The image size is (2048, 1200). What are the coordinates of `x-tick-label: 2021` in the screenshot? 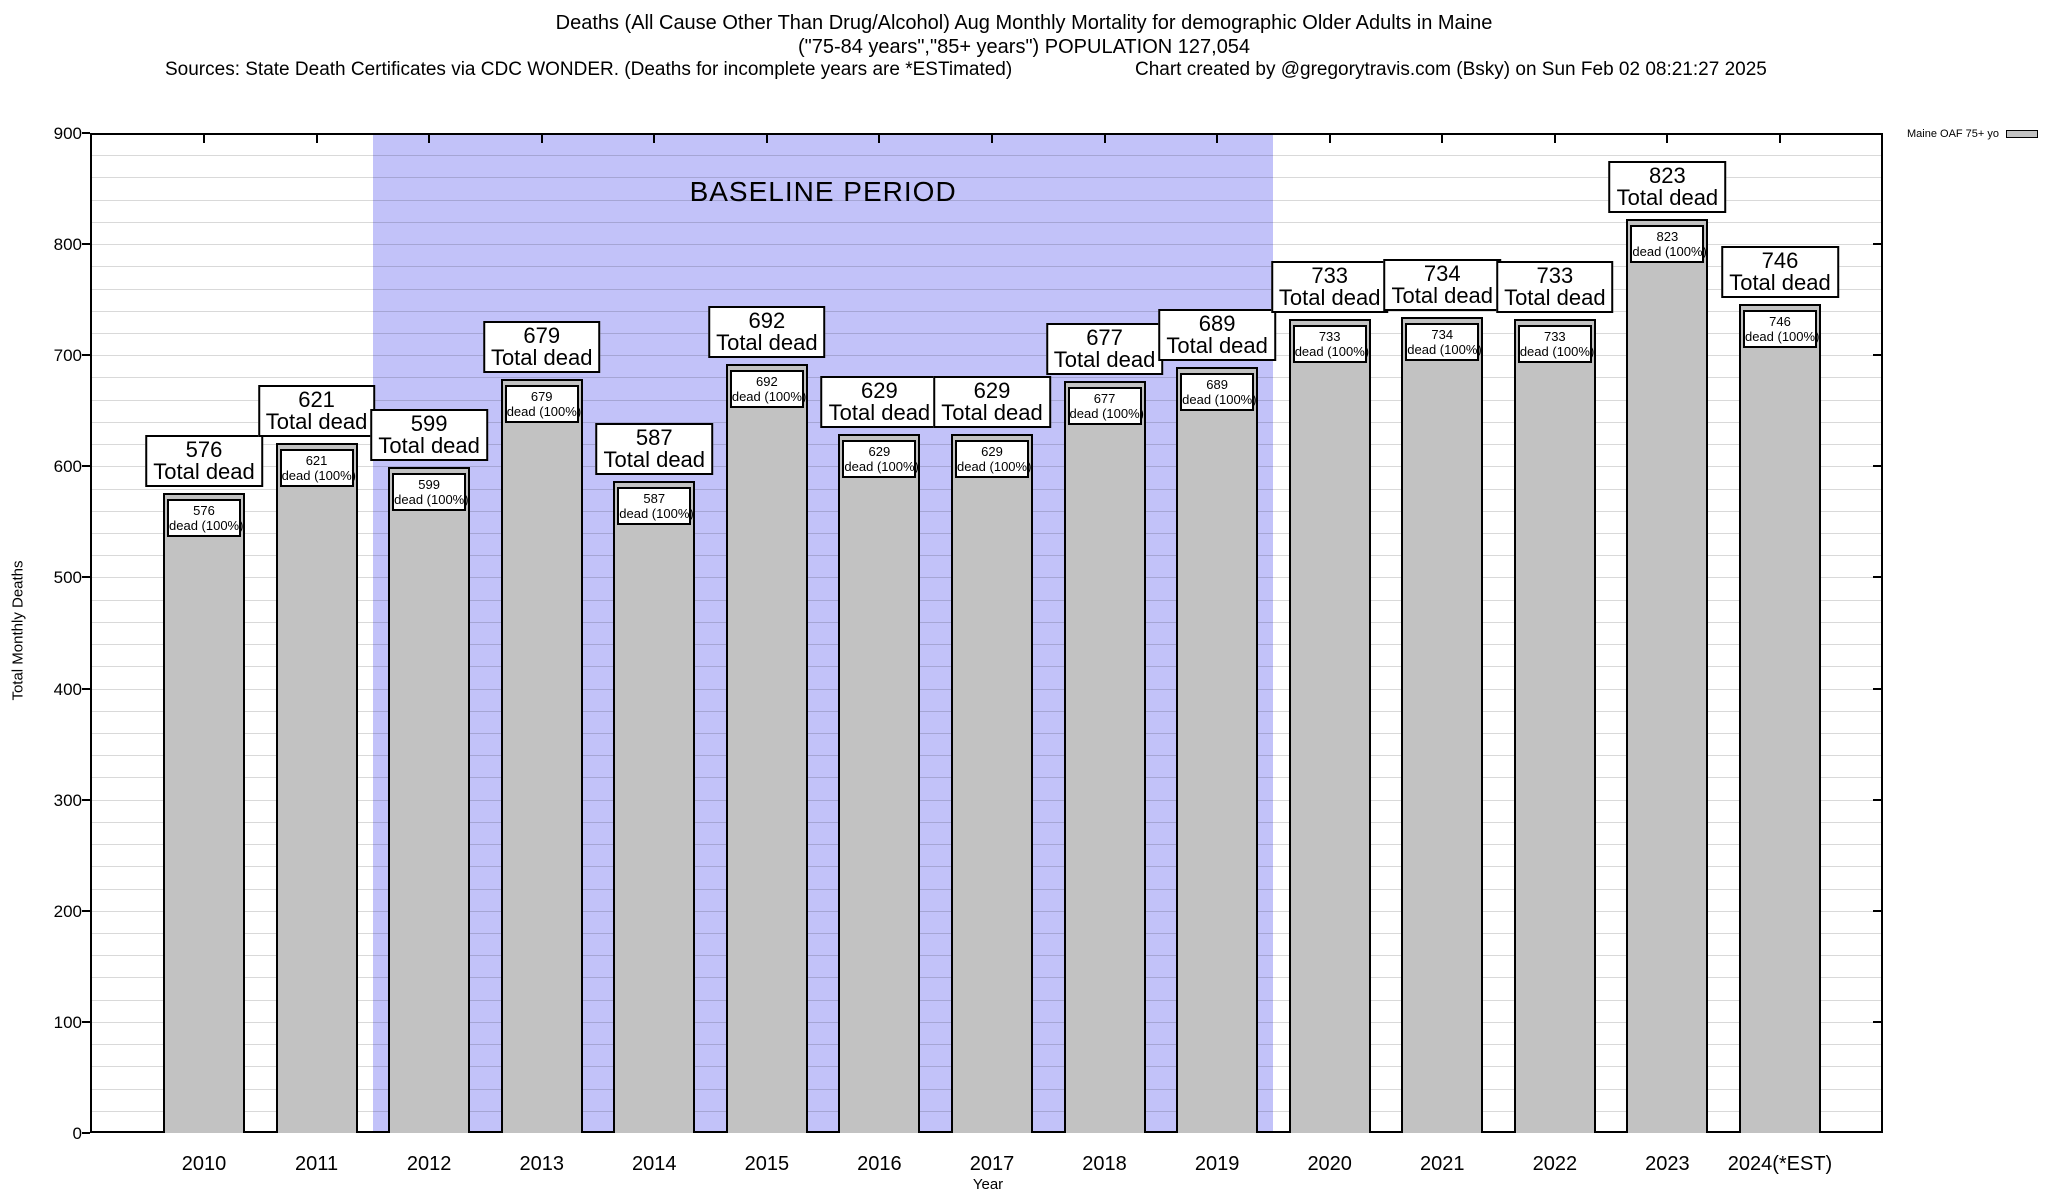 It's located at (1442, 1164).